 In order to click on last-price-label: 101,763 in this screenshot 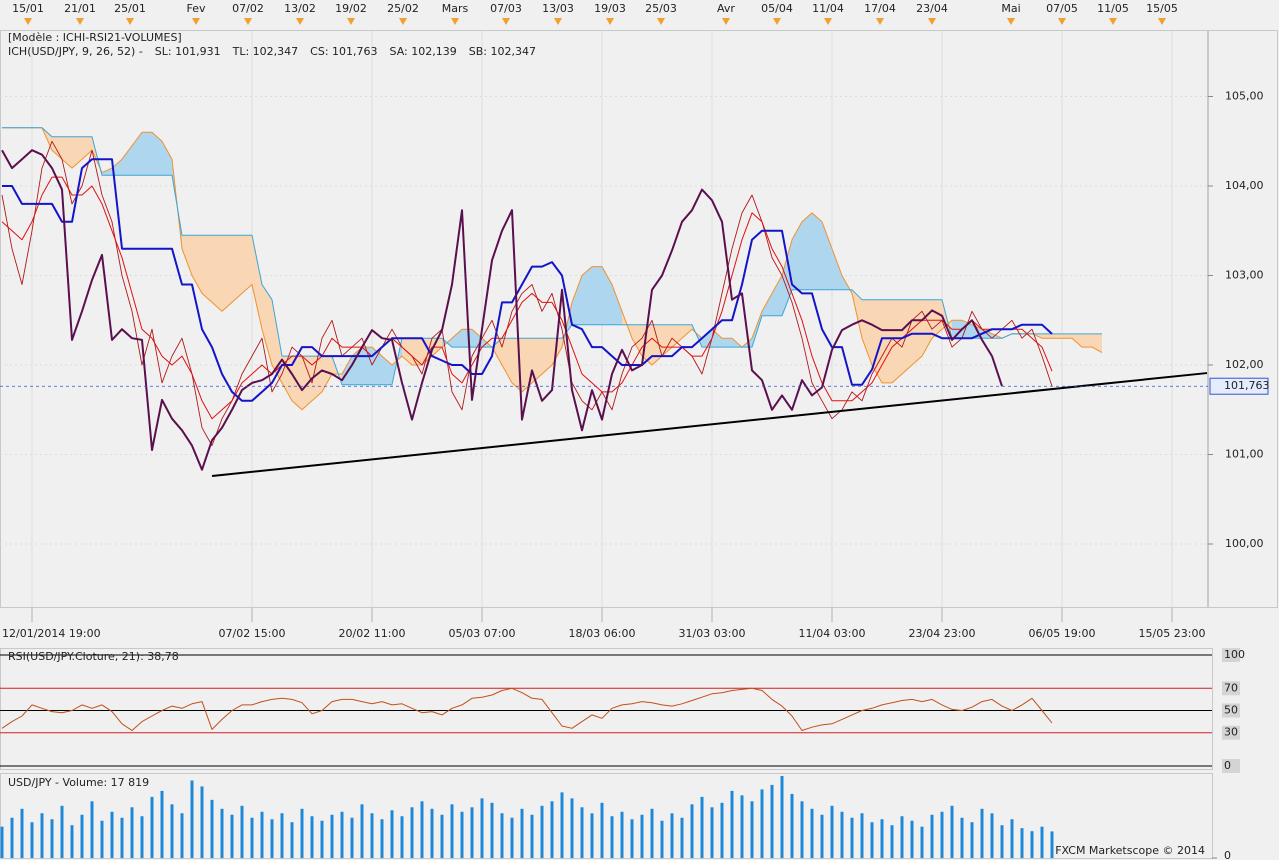, I will do `click(1247, 385)`.